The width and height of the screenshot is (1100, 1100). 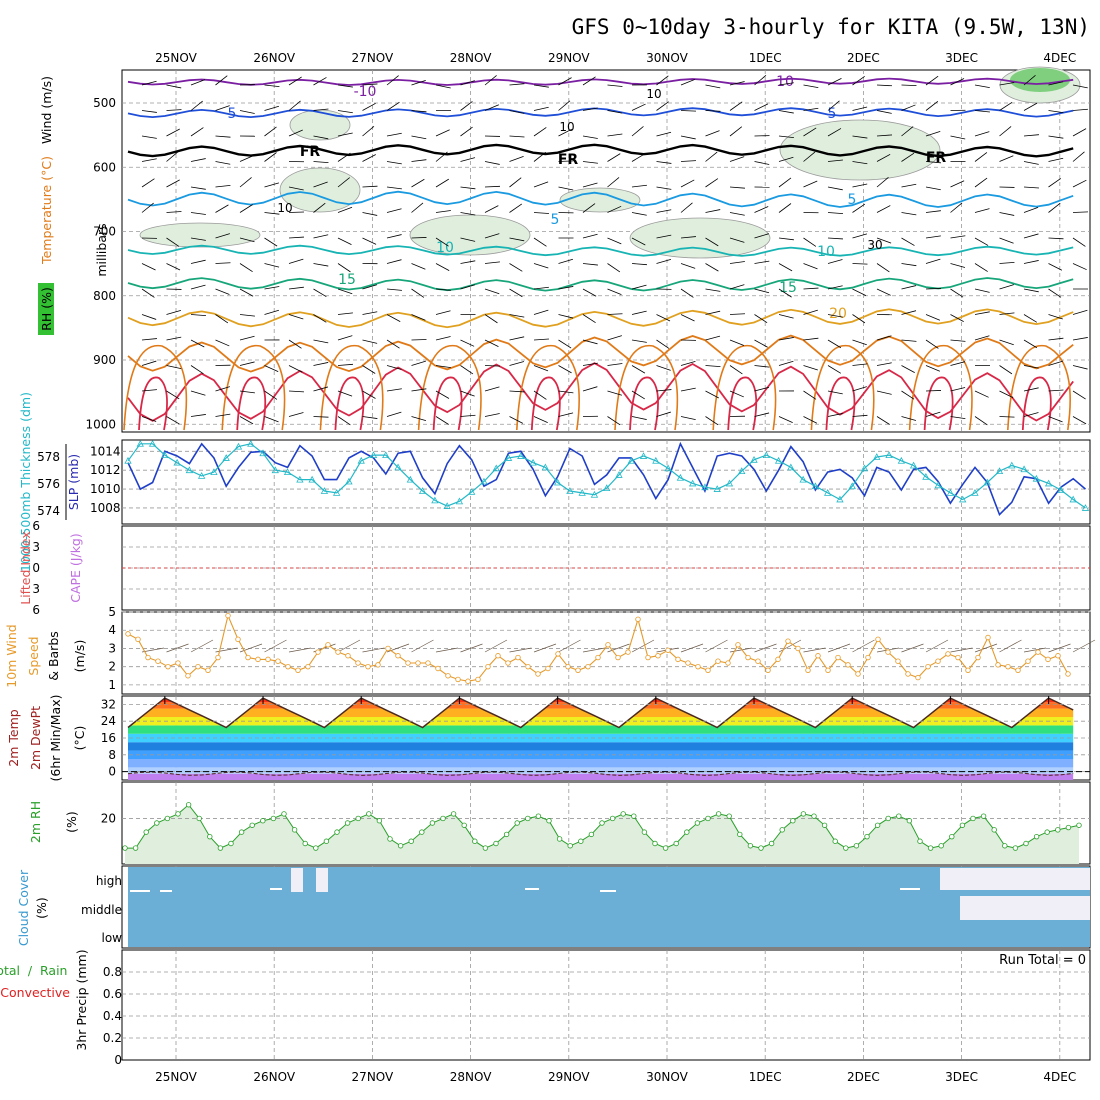 What do you see at coordinates (765, 1077) in the screenshot?
I see `date-label-bottom: 1DEC` at bounding box center [765, 1077].